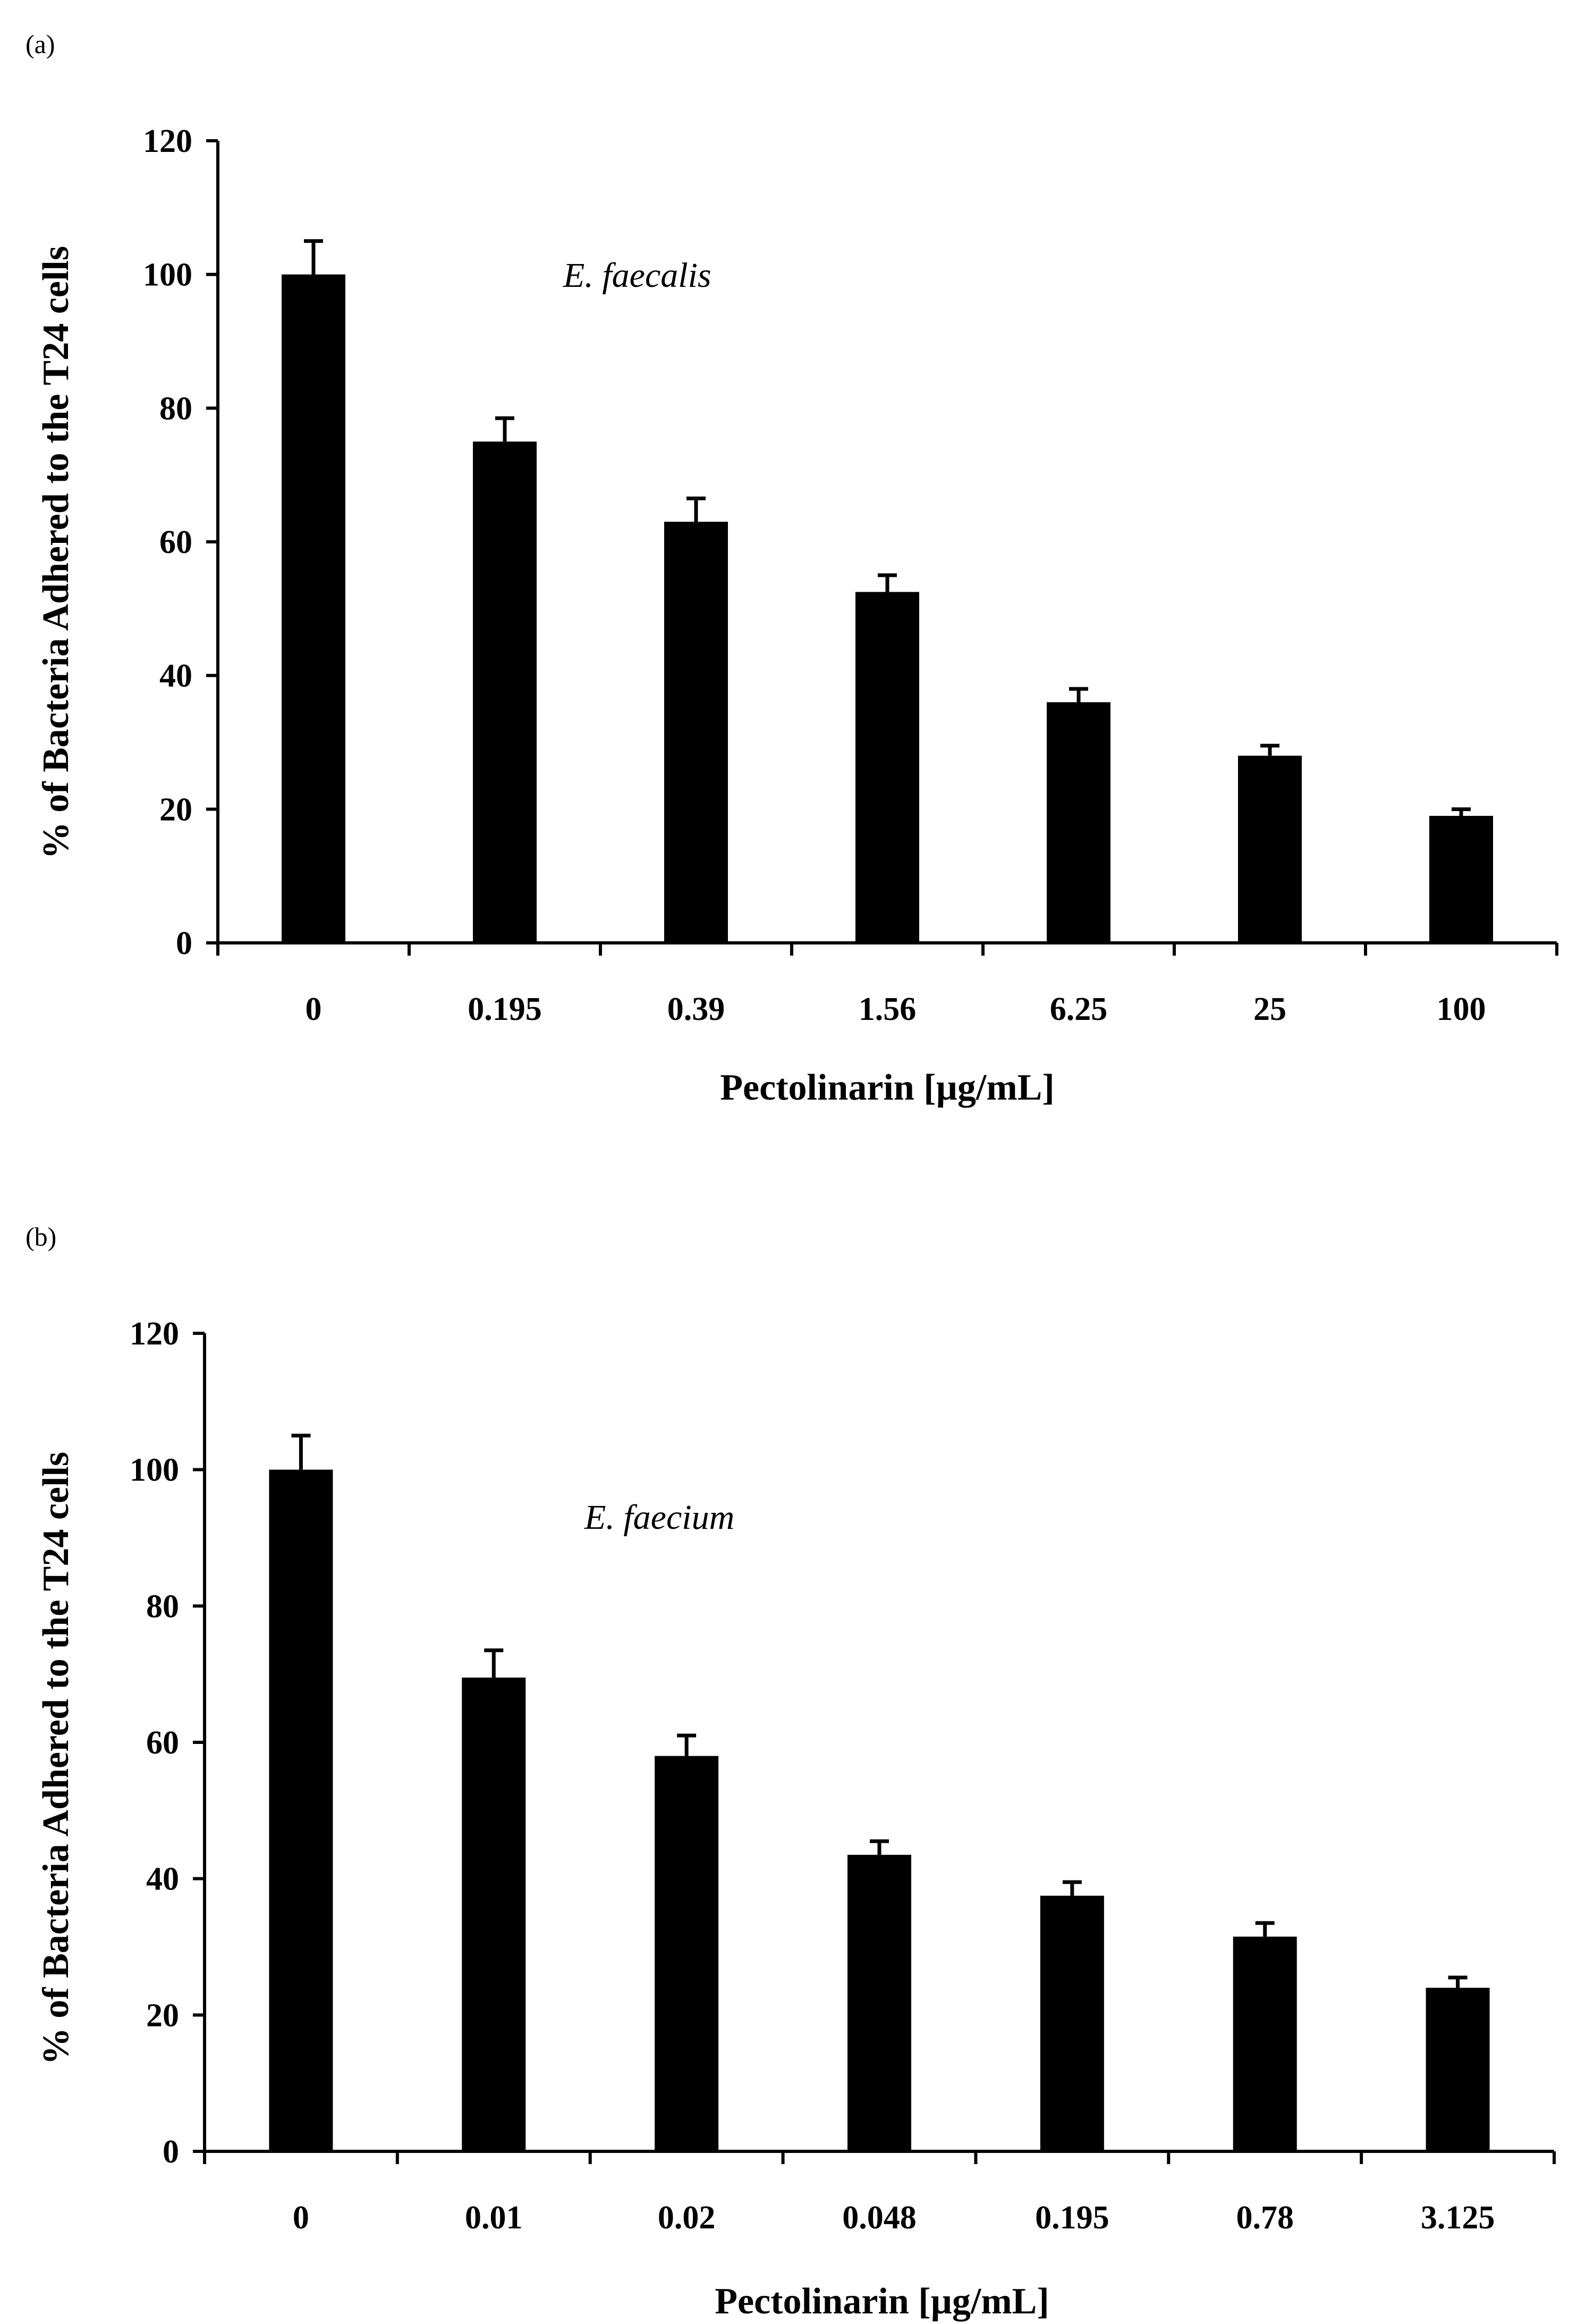 The height and width of the screenshot is (2324, 1577). What do you see at coordinates (888, 1009) in the screenshot?
I see `panel-a-x-tick-label-3: 1.56` at bounding box center [888, 1009].